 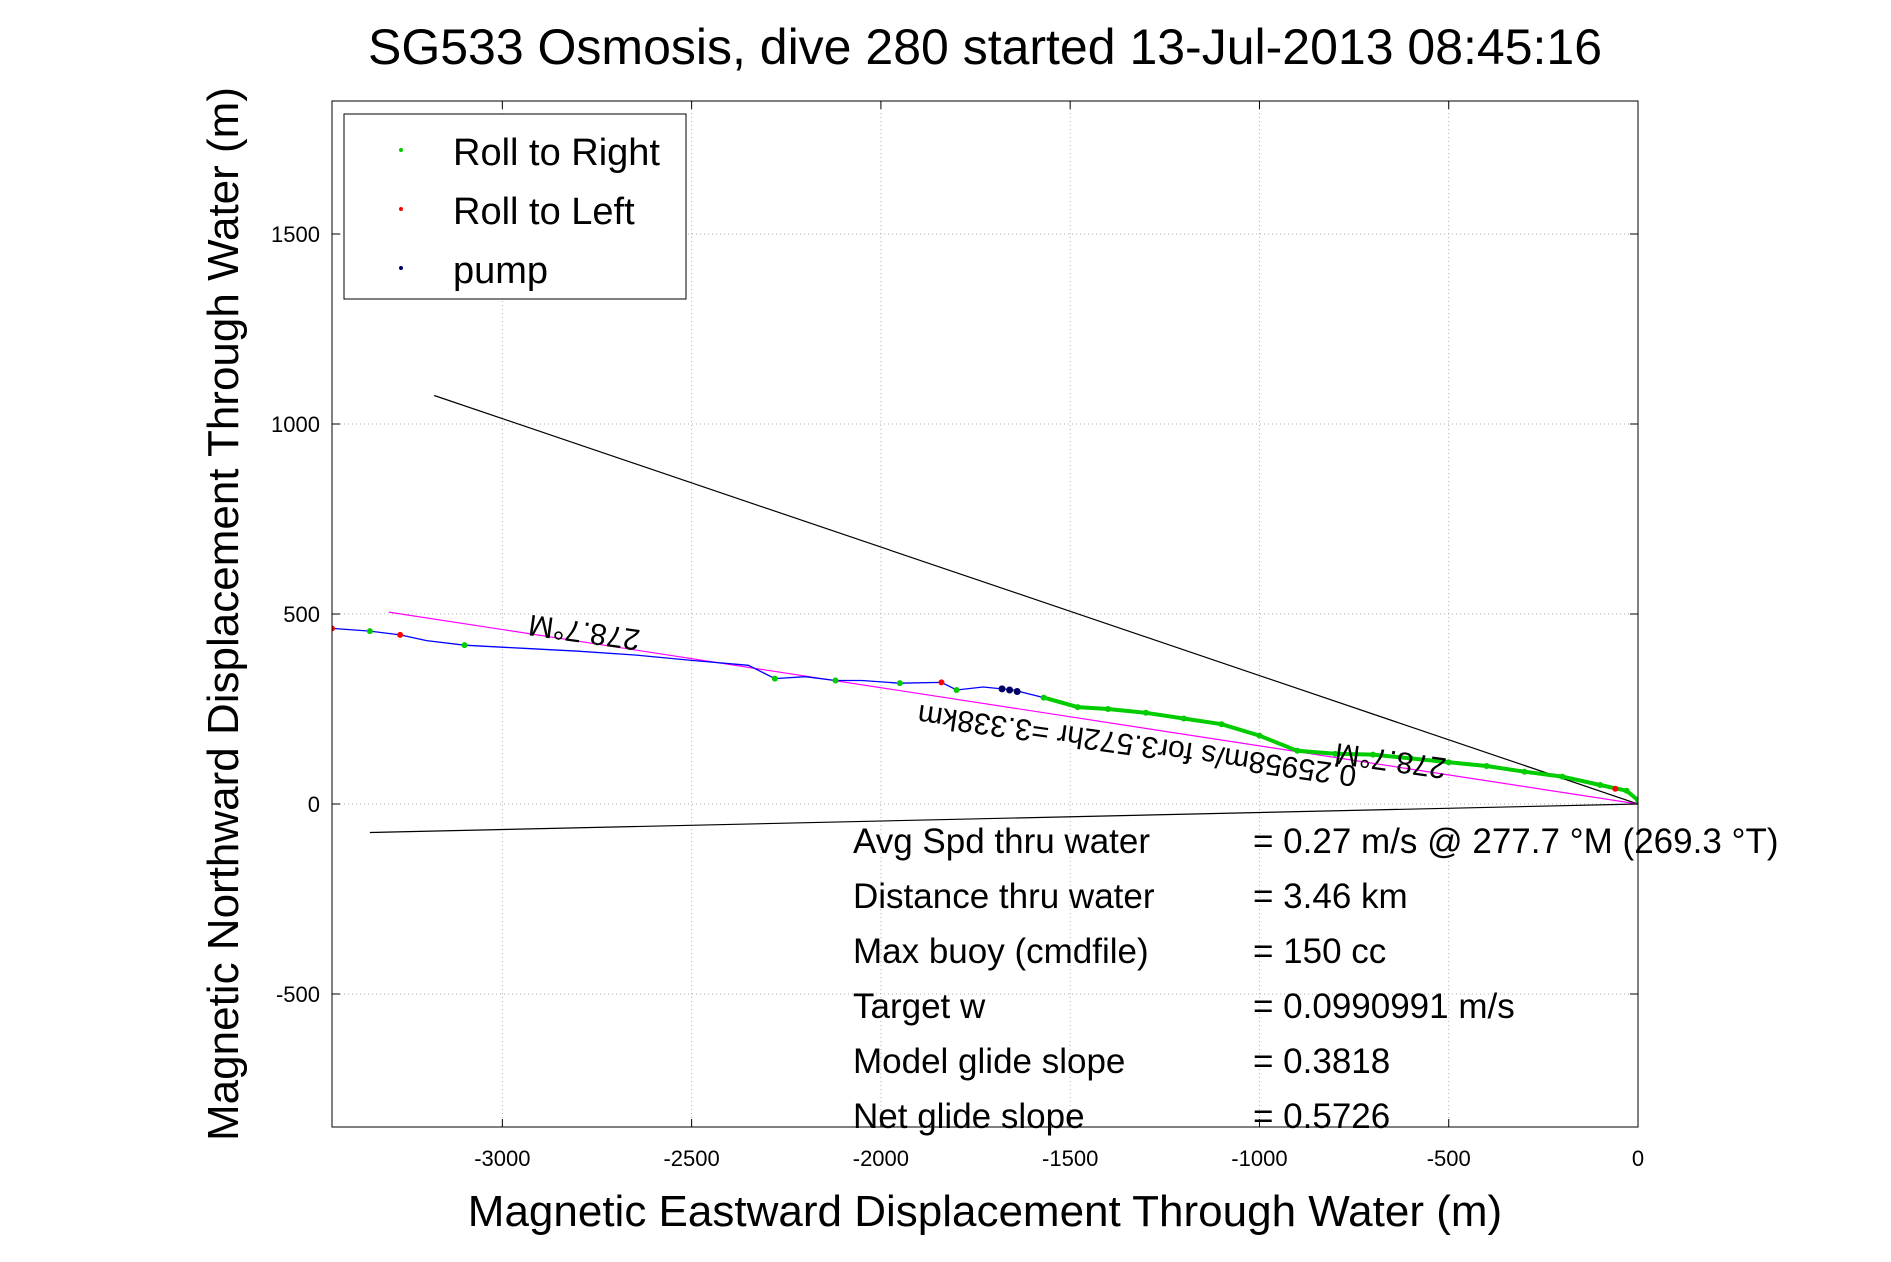 I want to click on y-tick-label: 1500, so click(x=295, y=234).